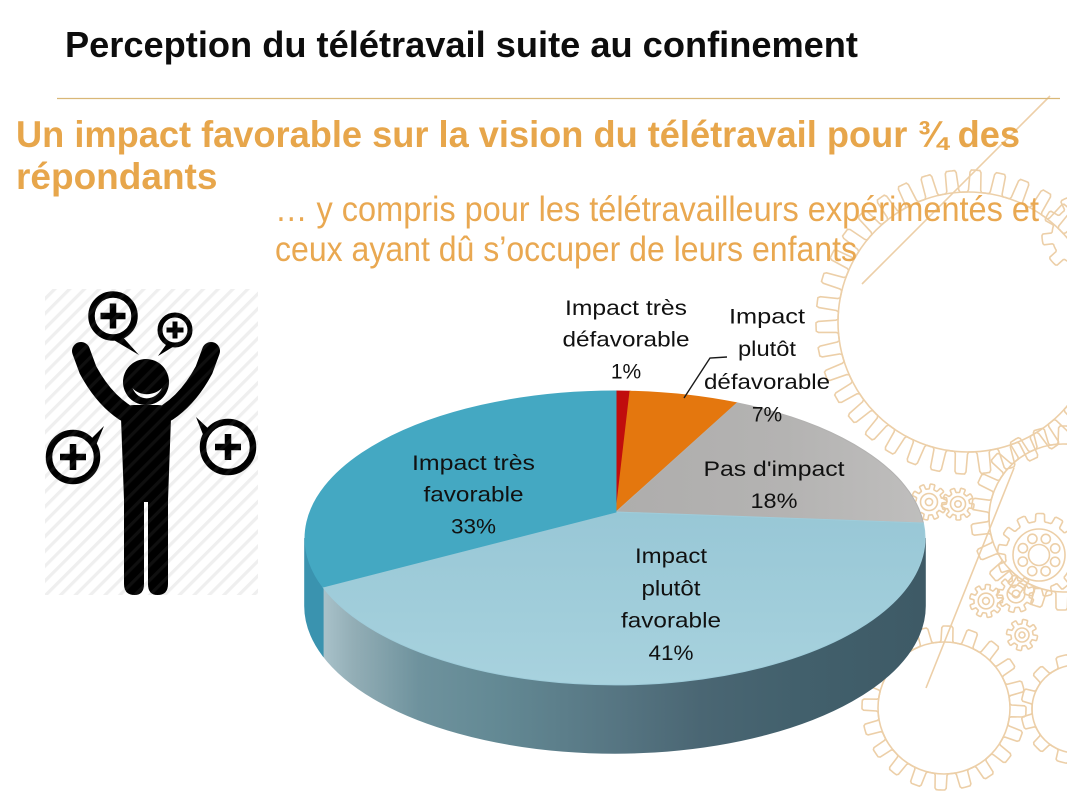 Image resolution: width=1067 pixels, height=800 pixels. What do you see at coordinates (566, 249) in the screenshot?
I see `svg-text:ceux ayant dû s’occuper de leu: ceux ayant dû s’occuper de leurs enfants` at bounding box center [566, 249].